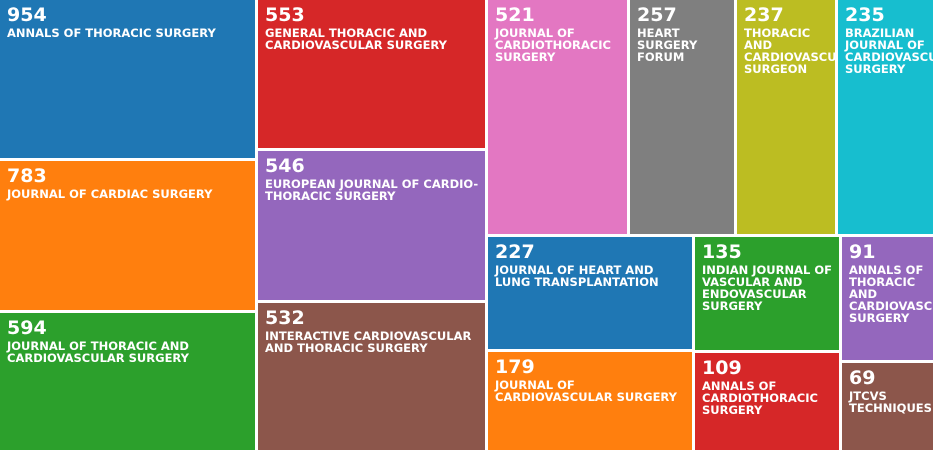 The image size is (933, 450). I want to click on treemap-tile: 521 JOURNAL OF CARDIOTHORACIC SURGERY, so click(559, 118).